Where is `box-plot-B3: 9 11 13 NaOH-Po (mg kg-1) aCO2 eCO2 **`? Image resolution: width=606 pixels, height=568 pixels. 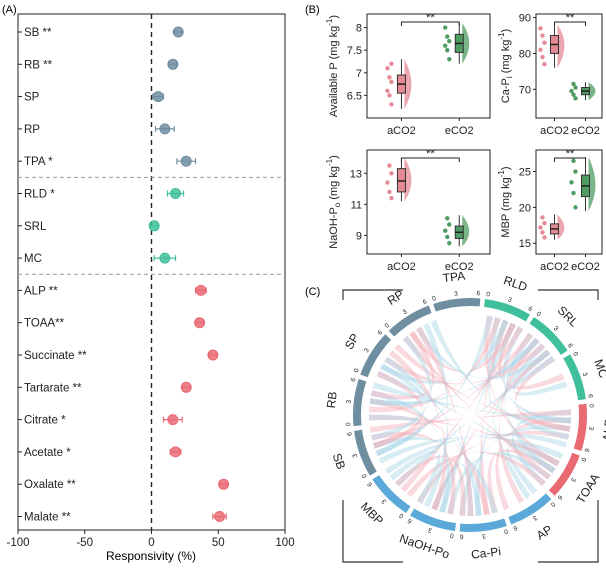
box-plot-B3: 9 11 13 NaOH-Po (mg kg-1) aCO2 eCO2 ** is located at coordinates (408, 210).